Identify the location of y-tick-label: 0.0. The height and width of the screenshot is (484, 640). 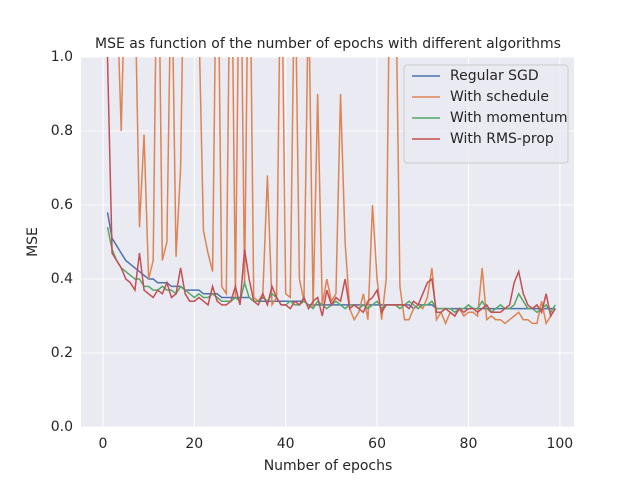
(62, 427).